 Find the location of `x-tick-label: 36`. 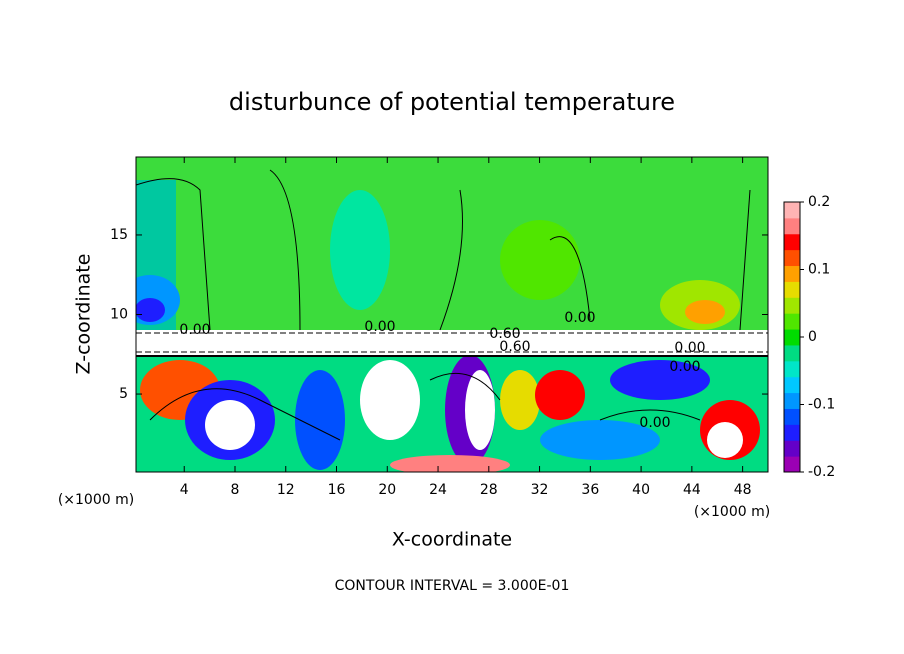

x-tick-label: 36 is located at coordinates (590, 490).